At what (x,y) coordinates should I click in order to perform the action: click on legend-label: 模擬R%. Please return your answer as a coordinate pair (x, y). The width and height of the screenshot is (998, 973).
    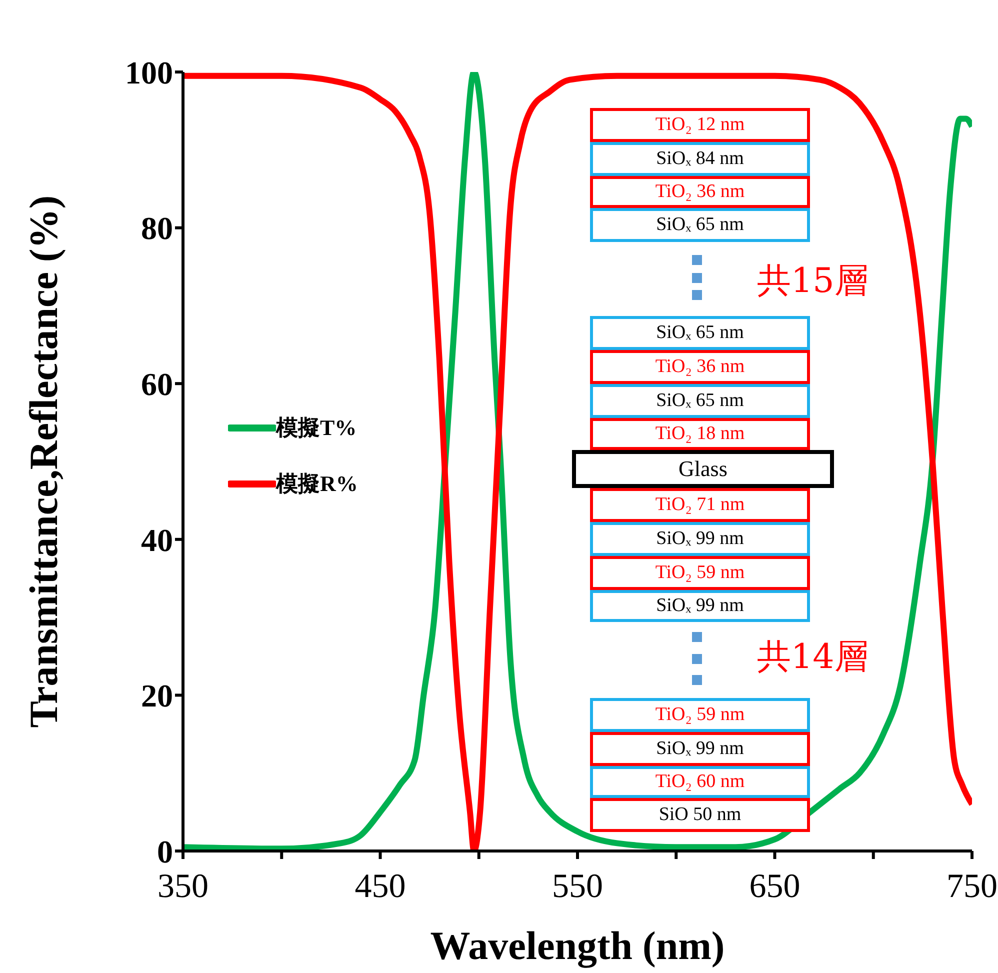
    Looking at the image, I should click on (317, 484).